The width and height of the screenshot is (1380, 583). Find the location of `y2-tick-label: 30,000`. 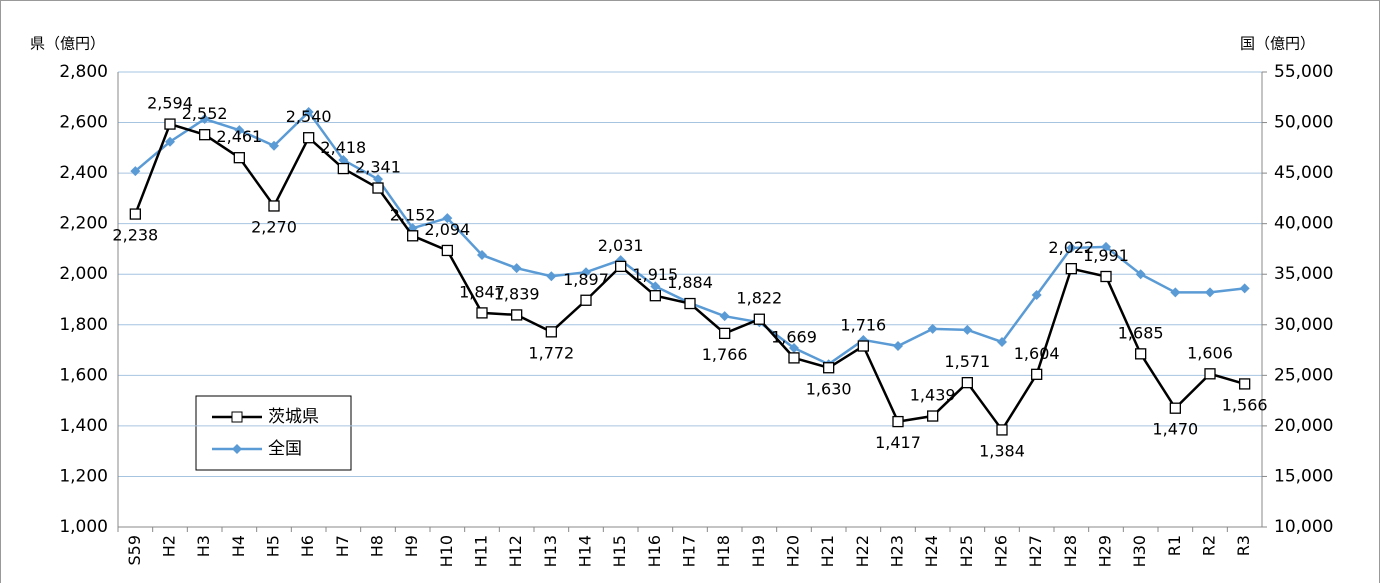

y2-tick-label: 30,000 is located at coordinates (1303, 325).